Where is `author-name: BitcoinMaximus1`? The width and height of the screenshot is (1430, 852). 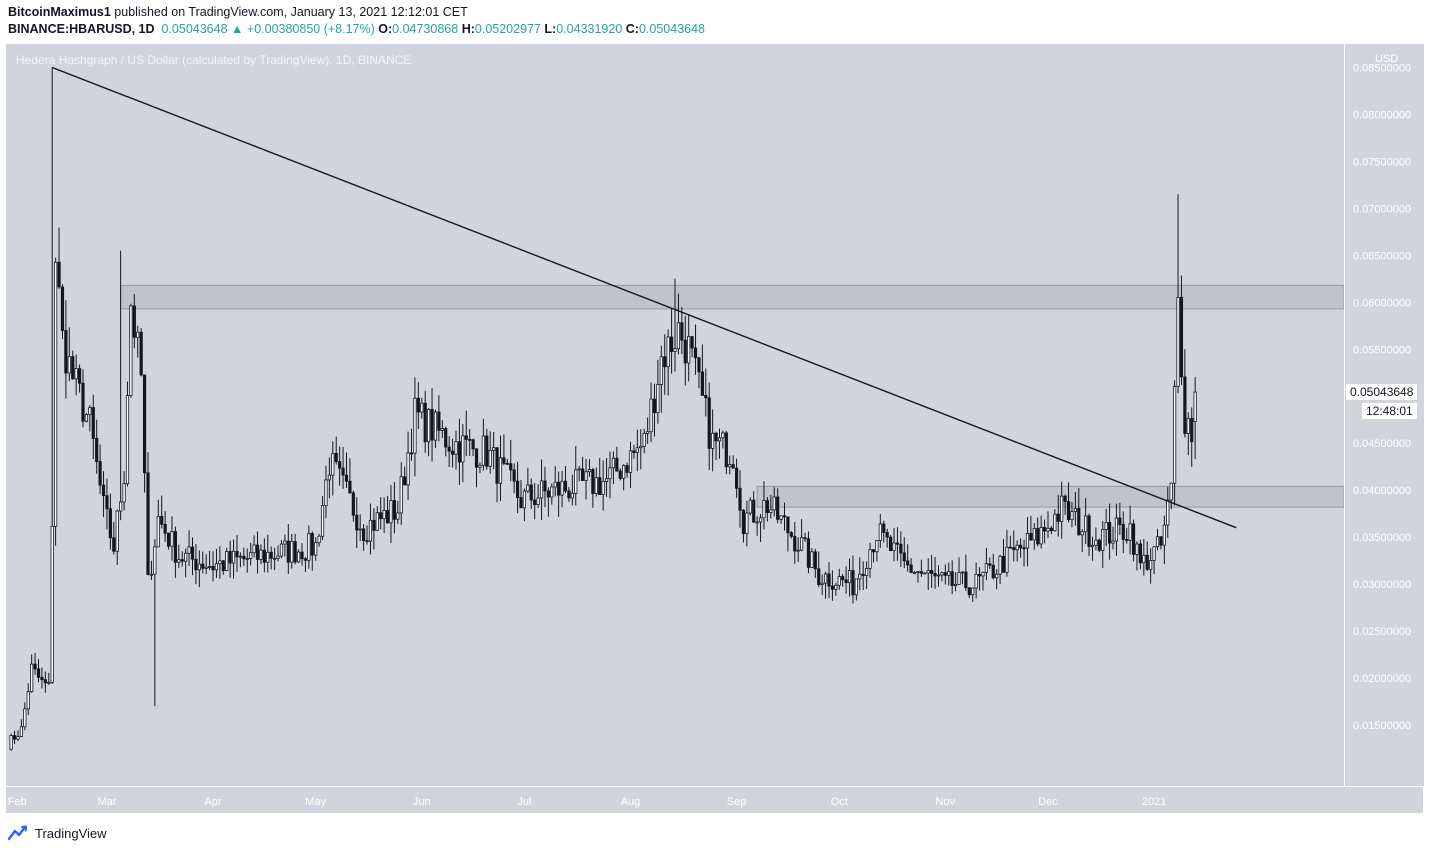
author-name: BitcoinMaximus1 is located at coordinates (59, 12).